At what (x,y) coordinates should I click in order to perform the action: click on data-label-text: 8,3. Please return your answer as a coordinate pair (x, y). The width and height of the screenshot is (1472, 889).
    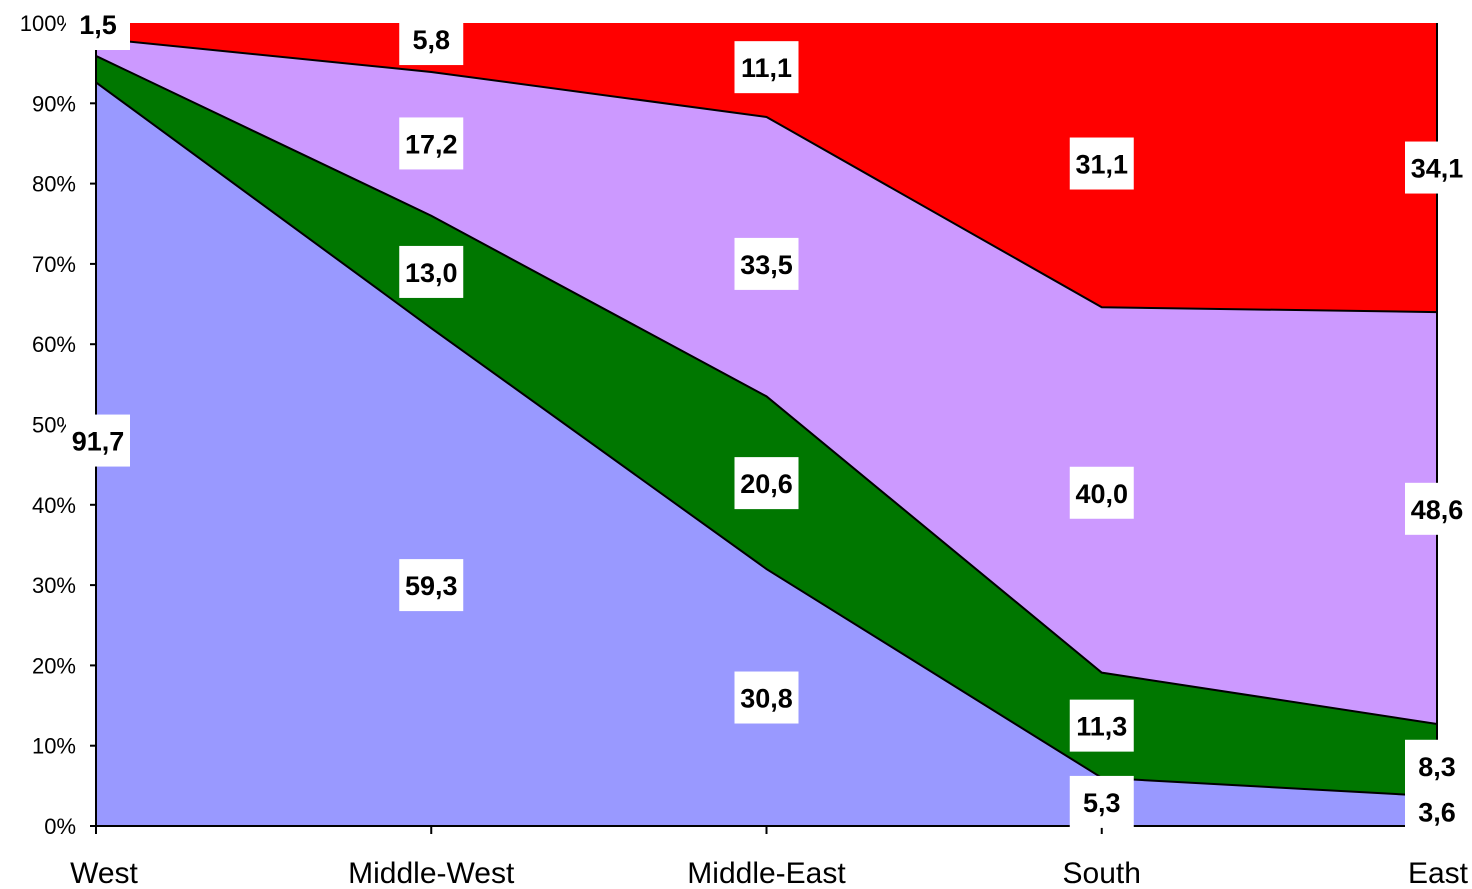
    Looking at the image, I should click on (1437, 767).